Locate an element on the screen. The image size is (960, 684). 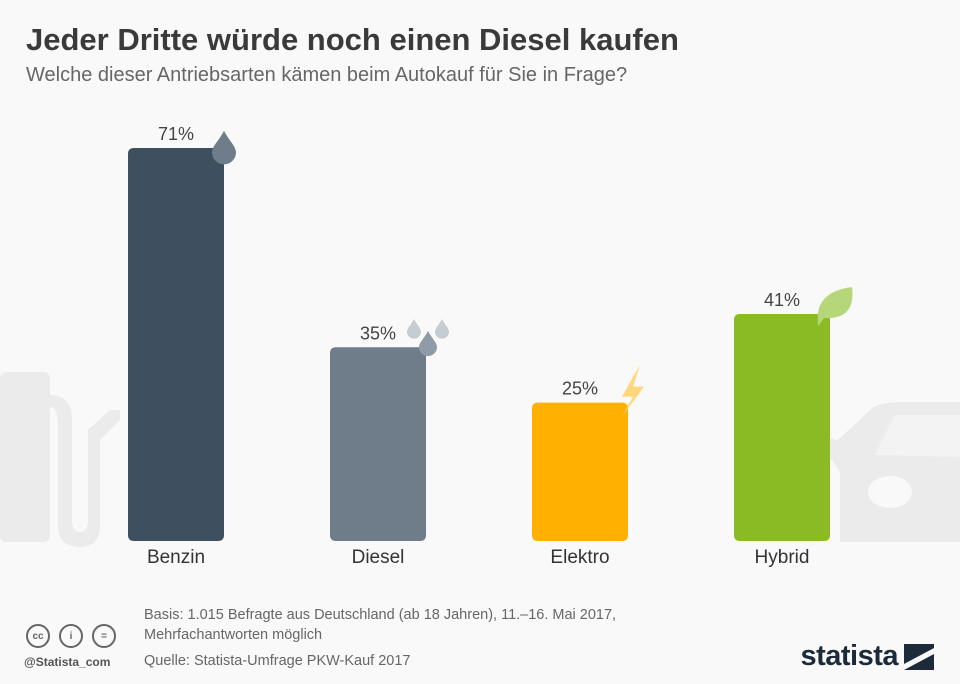
statista-logo: statista is located at coordinates (867, 656).